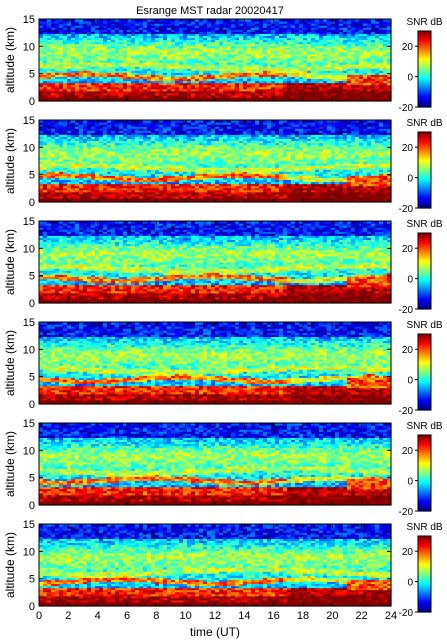 Image resolution: width=447 pixels, height=641 pixels. What do you see at coordinates (39, 616) in the screenshot?
I see `x-tick-label: 0` at bounding box center [39, 616].